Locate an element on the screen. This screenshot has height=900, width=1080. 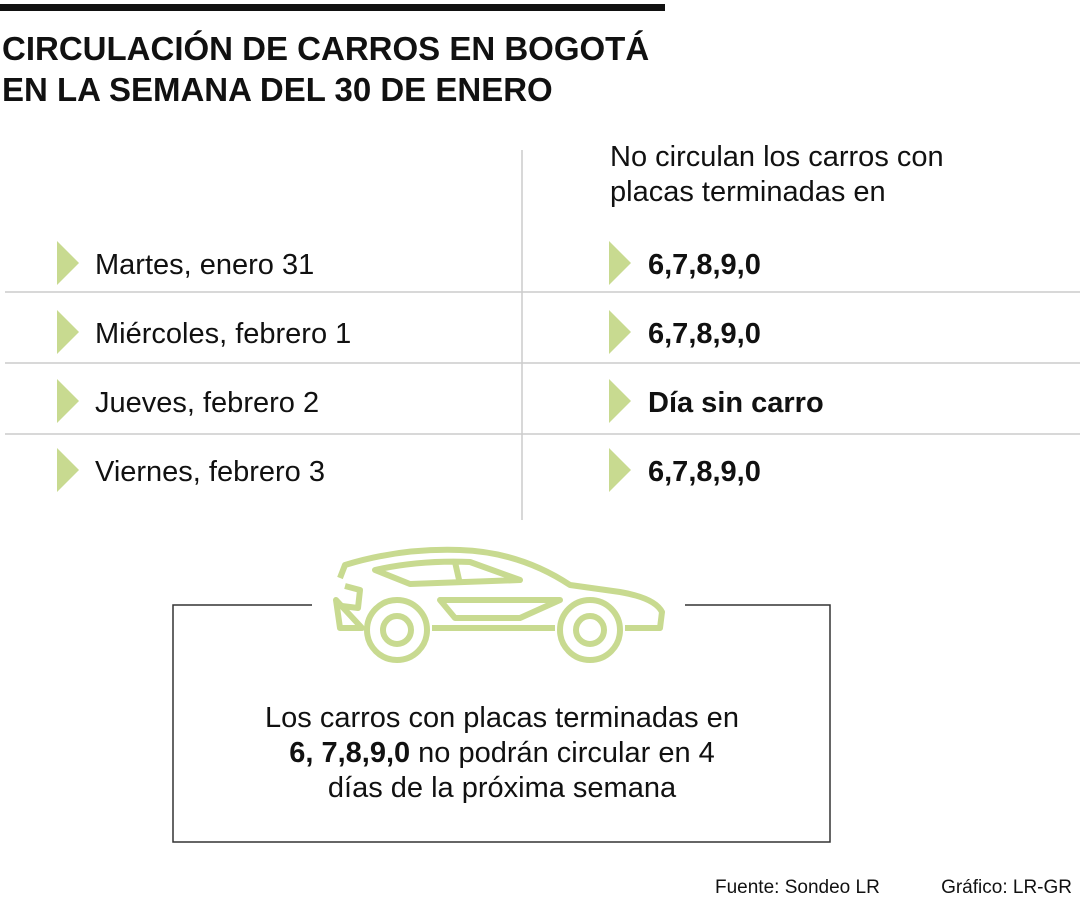
source: Fuente: Sondeo LR is located at coordinates (797, 887).